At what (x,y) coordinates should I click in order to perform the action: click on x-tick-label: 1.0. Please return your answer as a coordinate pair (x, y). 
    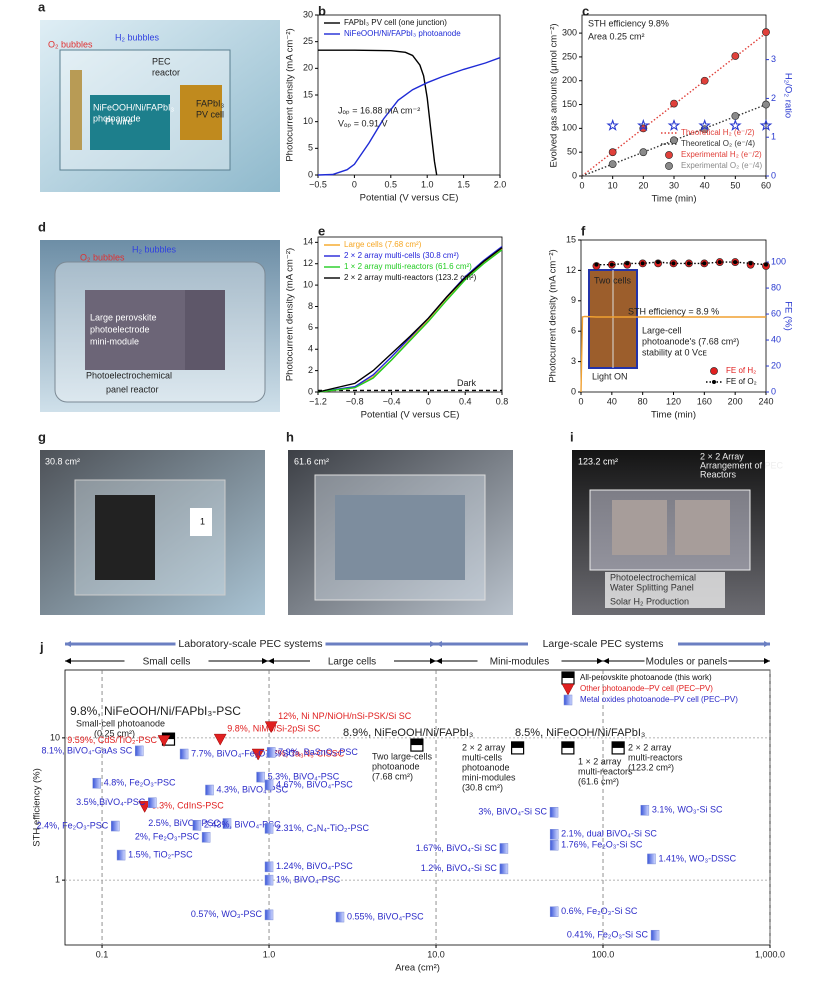
    Looking at the image, I should click on (427, 184).